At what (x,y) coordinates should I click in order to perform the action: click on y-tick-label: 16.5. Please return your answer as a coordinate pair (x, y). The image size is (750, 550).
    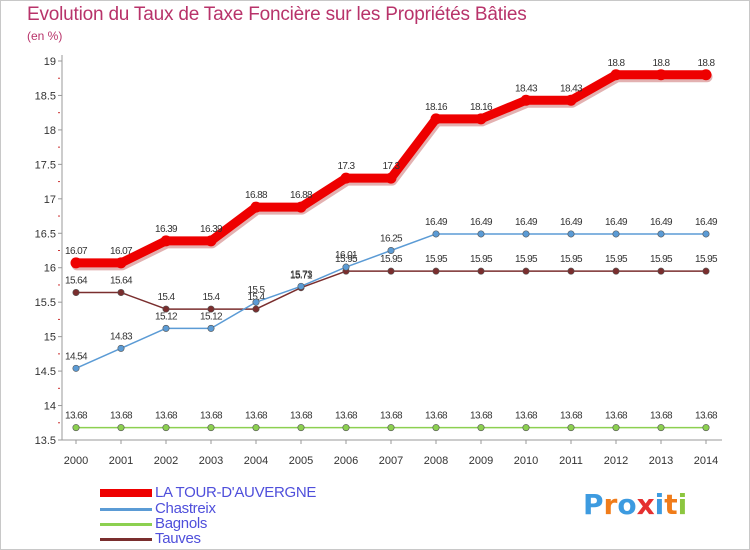
    Looking at the image, I should click on (45, 234).